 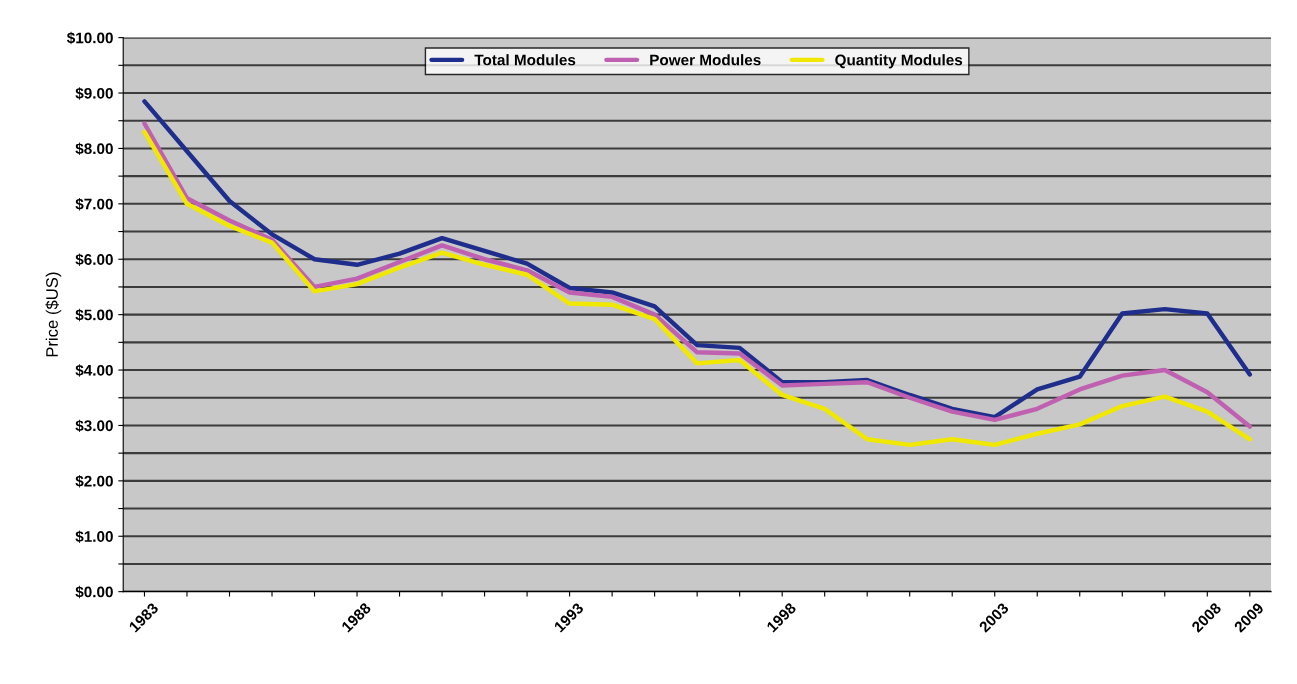 I want to click on y-tick-label: $2.00, so click(x=94, y=481).